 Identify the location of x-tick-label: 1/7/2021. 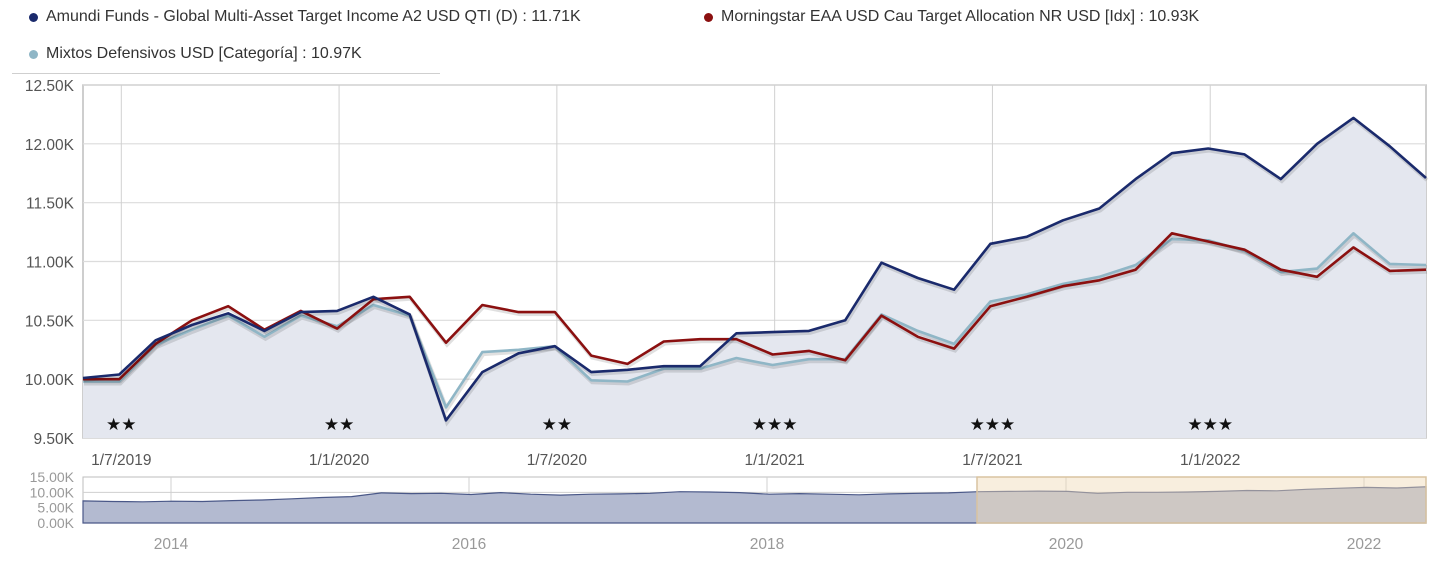
(992, 460).